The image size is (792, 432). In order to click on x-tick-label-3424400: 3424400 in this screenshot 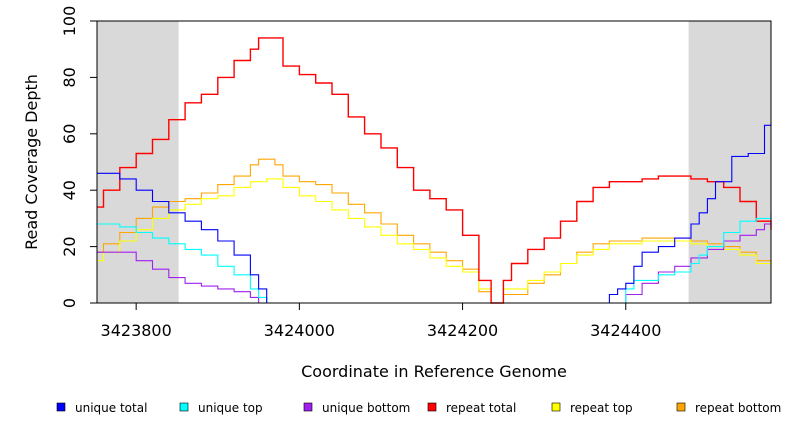, I will do `click(625, 330)`.